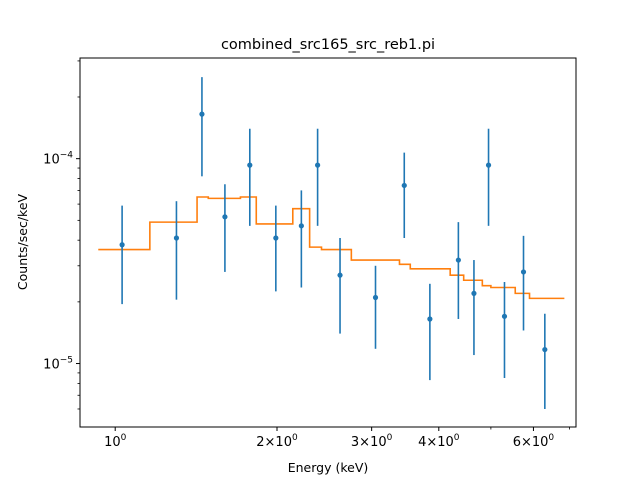  I want to click on x-tick-label: 3×100, so click(372, 441).